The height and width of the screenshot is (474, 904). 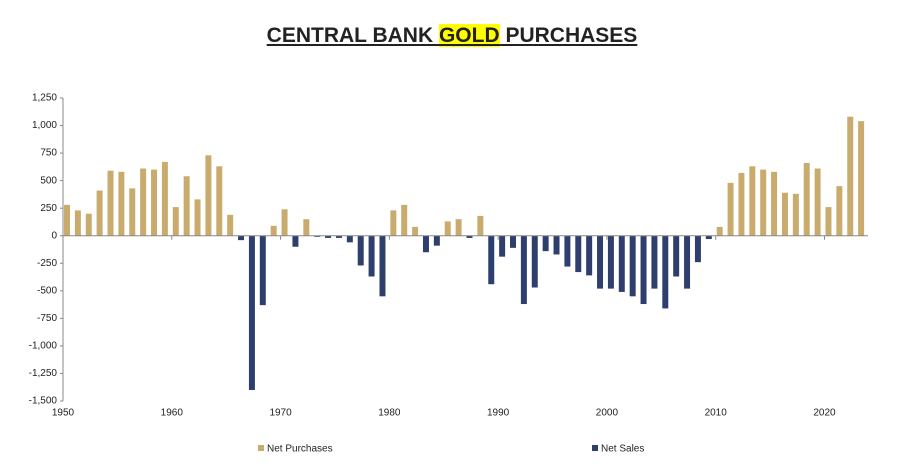 What do you see at coordinates (54, 235) in the screenshot?
I see `y-tick-label: 0` at bounding box center [54, 235].